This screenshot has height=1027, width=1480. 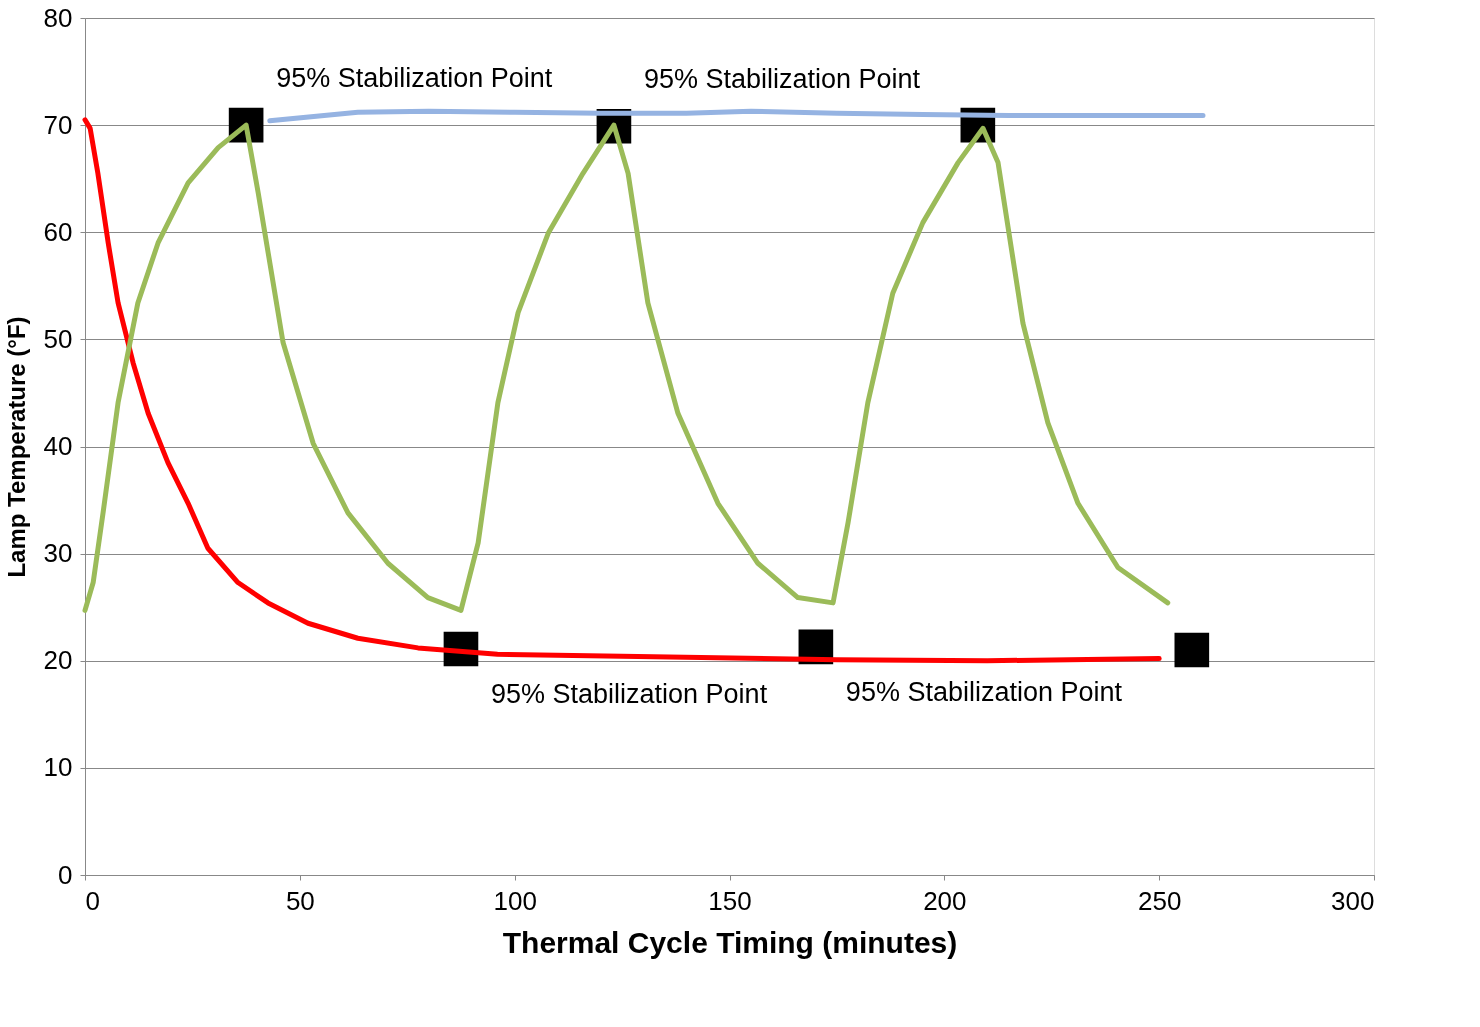 What do you see at coordinates (65, 874) in the screenshot?
I see `y-tick-label: 0` at bounding box center [65, 874].